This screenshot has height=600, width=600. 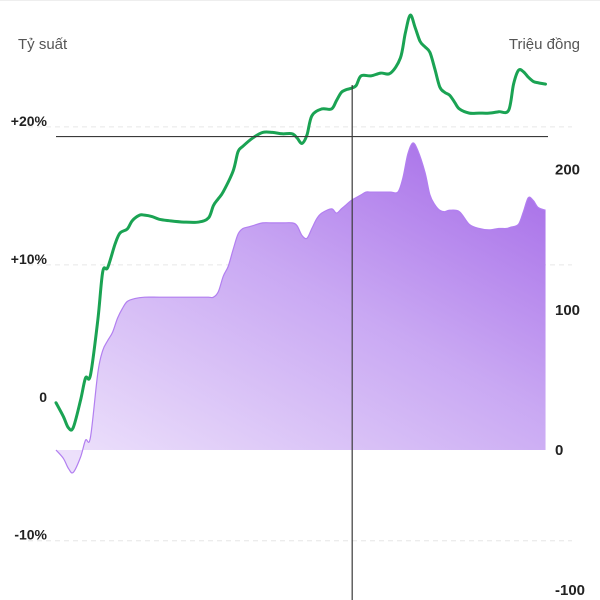 I want to click on right-tick-label: 100, so click(x=567, y=310).